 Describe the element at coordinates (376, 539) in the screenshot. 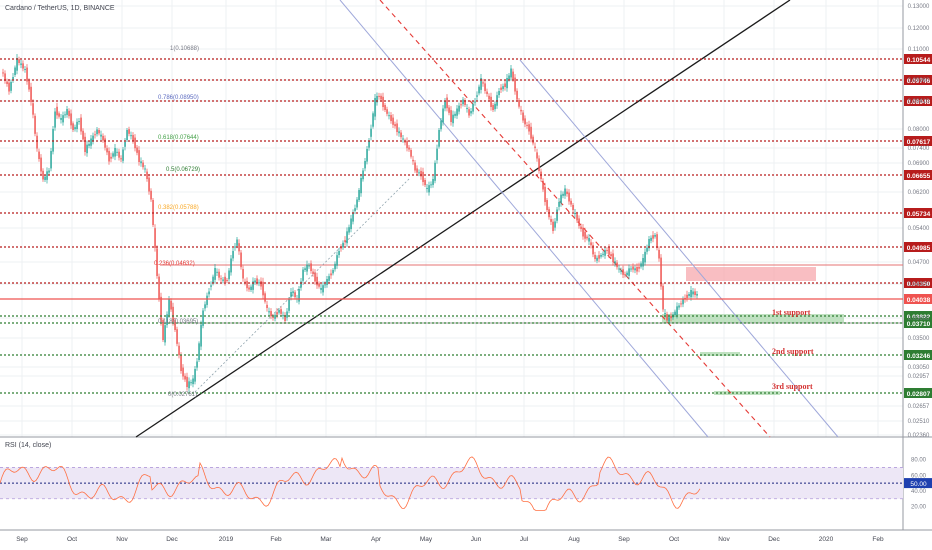

I see `x-tick-label: Apr` at that location.